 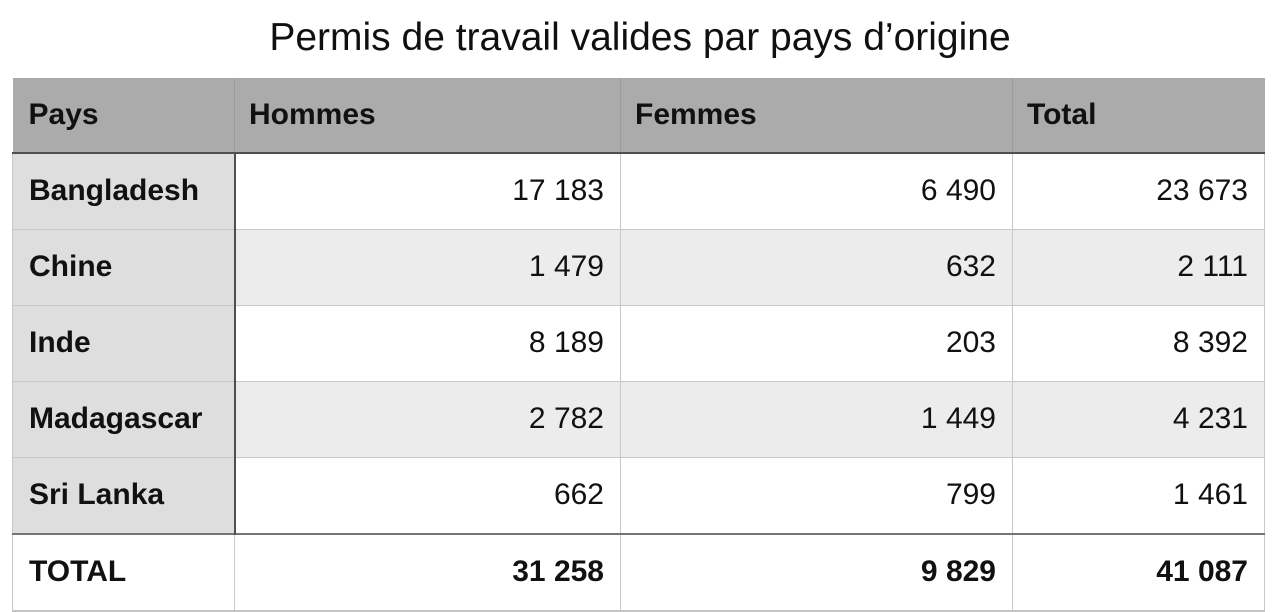 I want to click on country-cell: Sri Lanka, so click(x=124, y=496).